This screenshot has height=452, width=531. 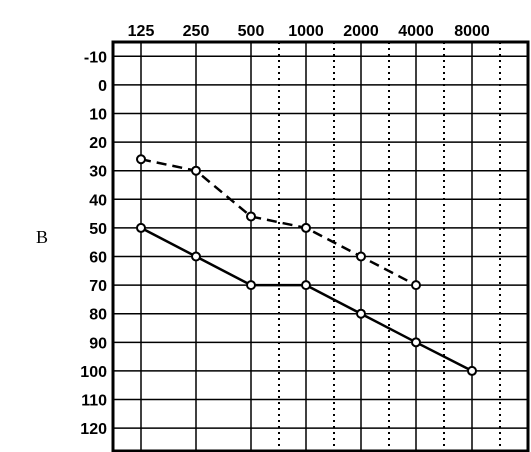 I want to click on y-tick-label: -10, so click(x=95, y=57).